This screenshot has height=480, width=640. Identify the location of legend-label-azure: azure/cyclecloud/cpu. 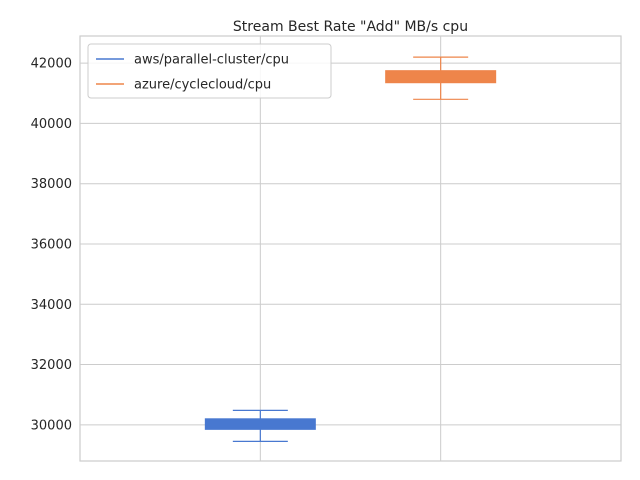
(202, 85).